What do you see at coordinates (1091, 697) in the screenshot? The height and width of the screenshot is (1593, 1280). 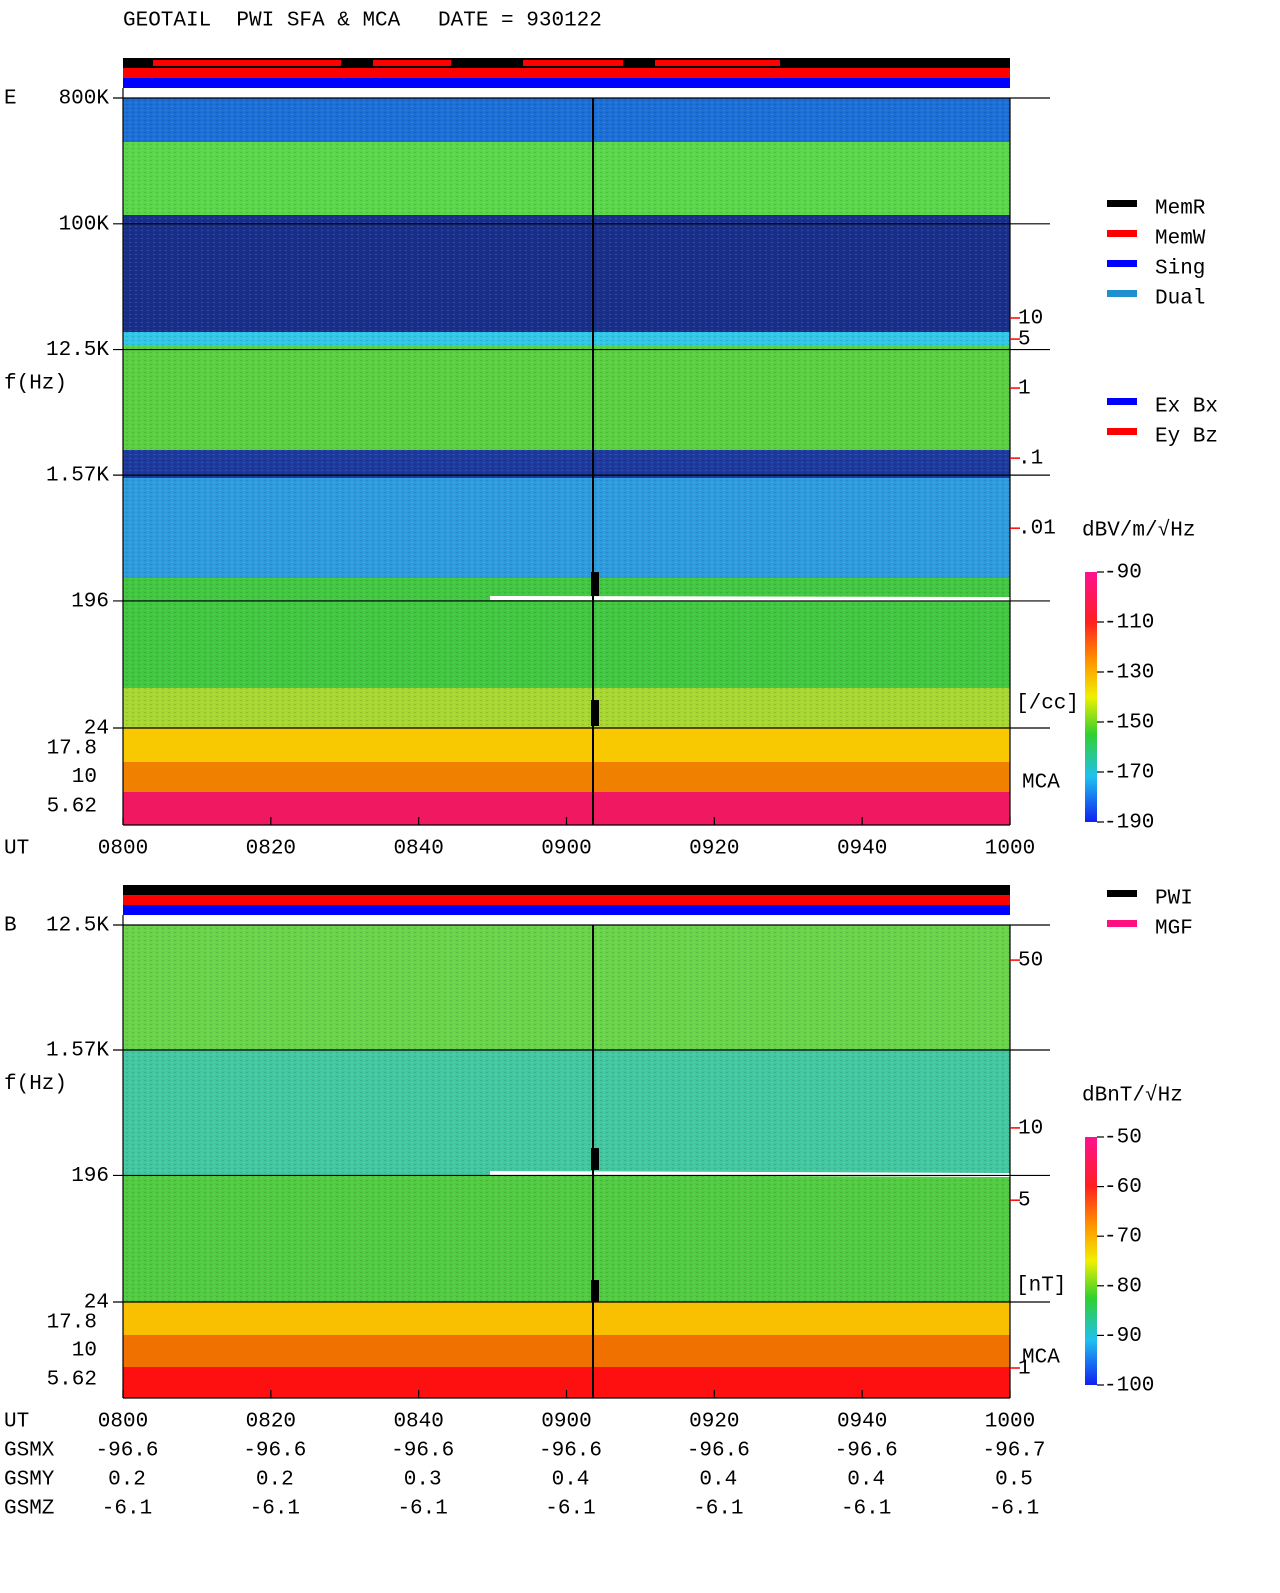 I see `colorbar-e` at bounding box center [1091, 697].